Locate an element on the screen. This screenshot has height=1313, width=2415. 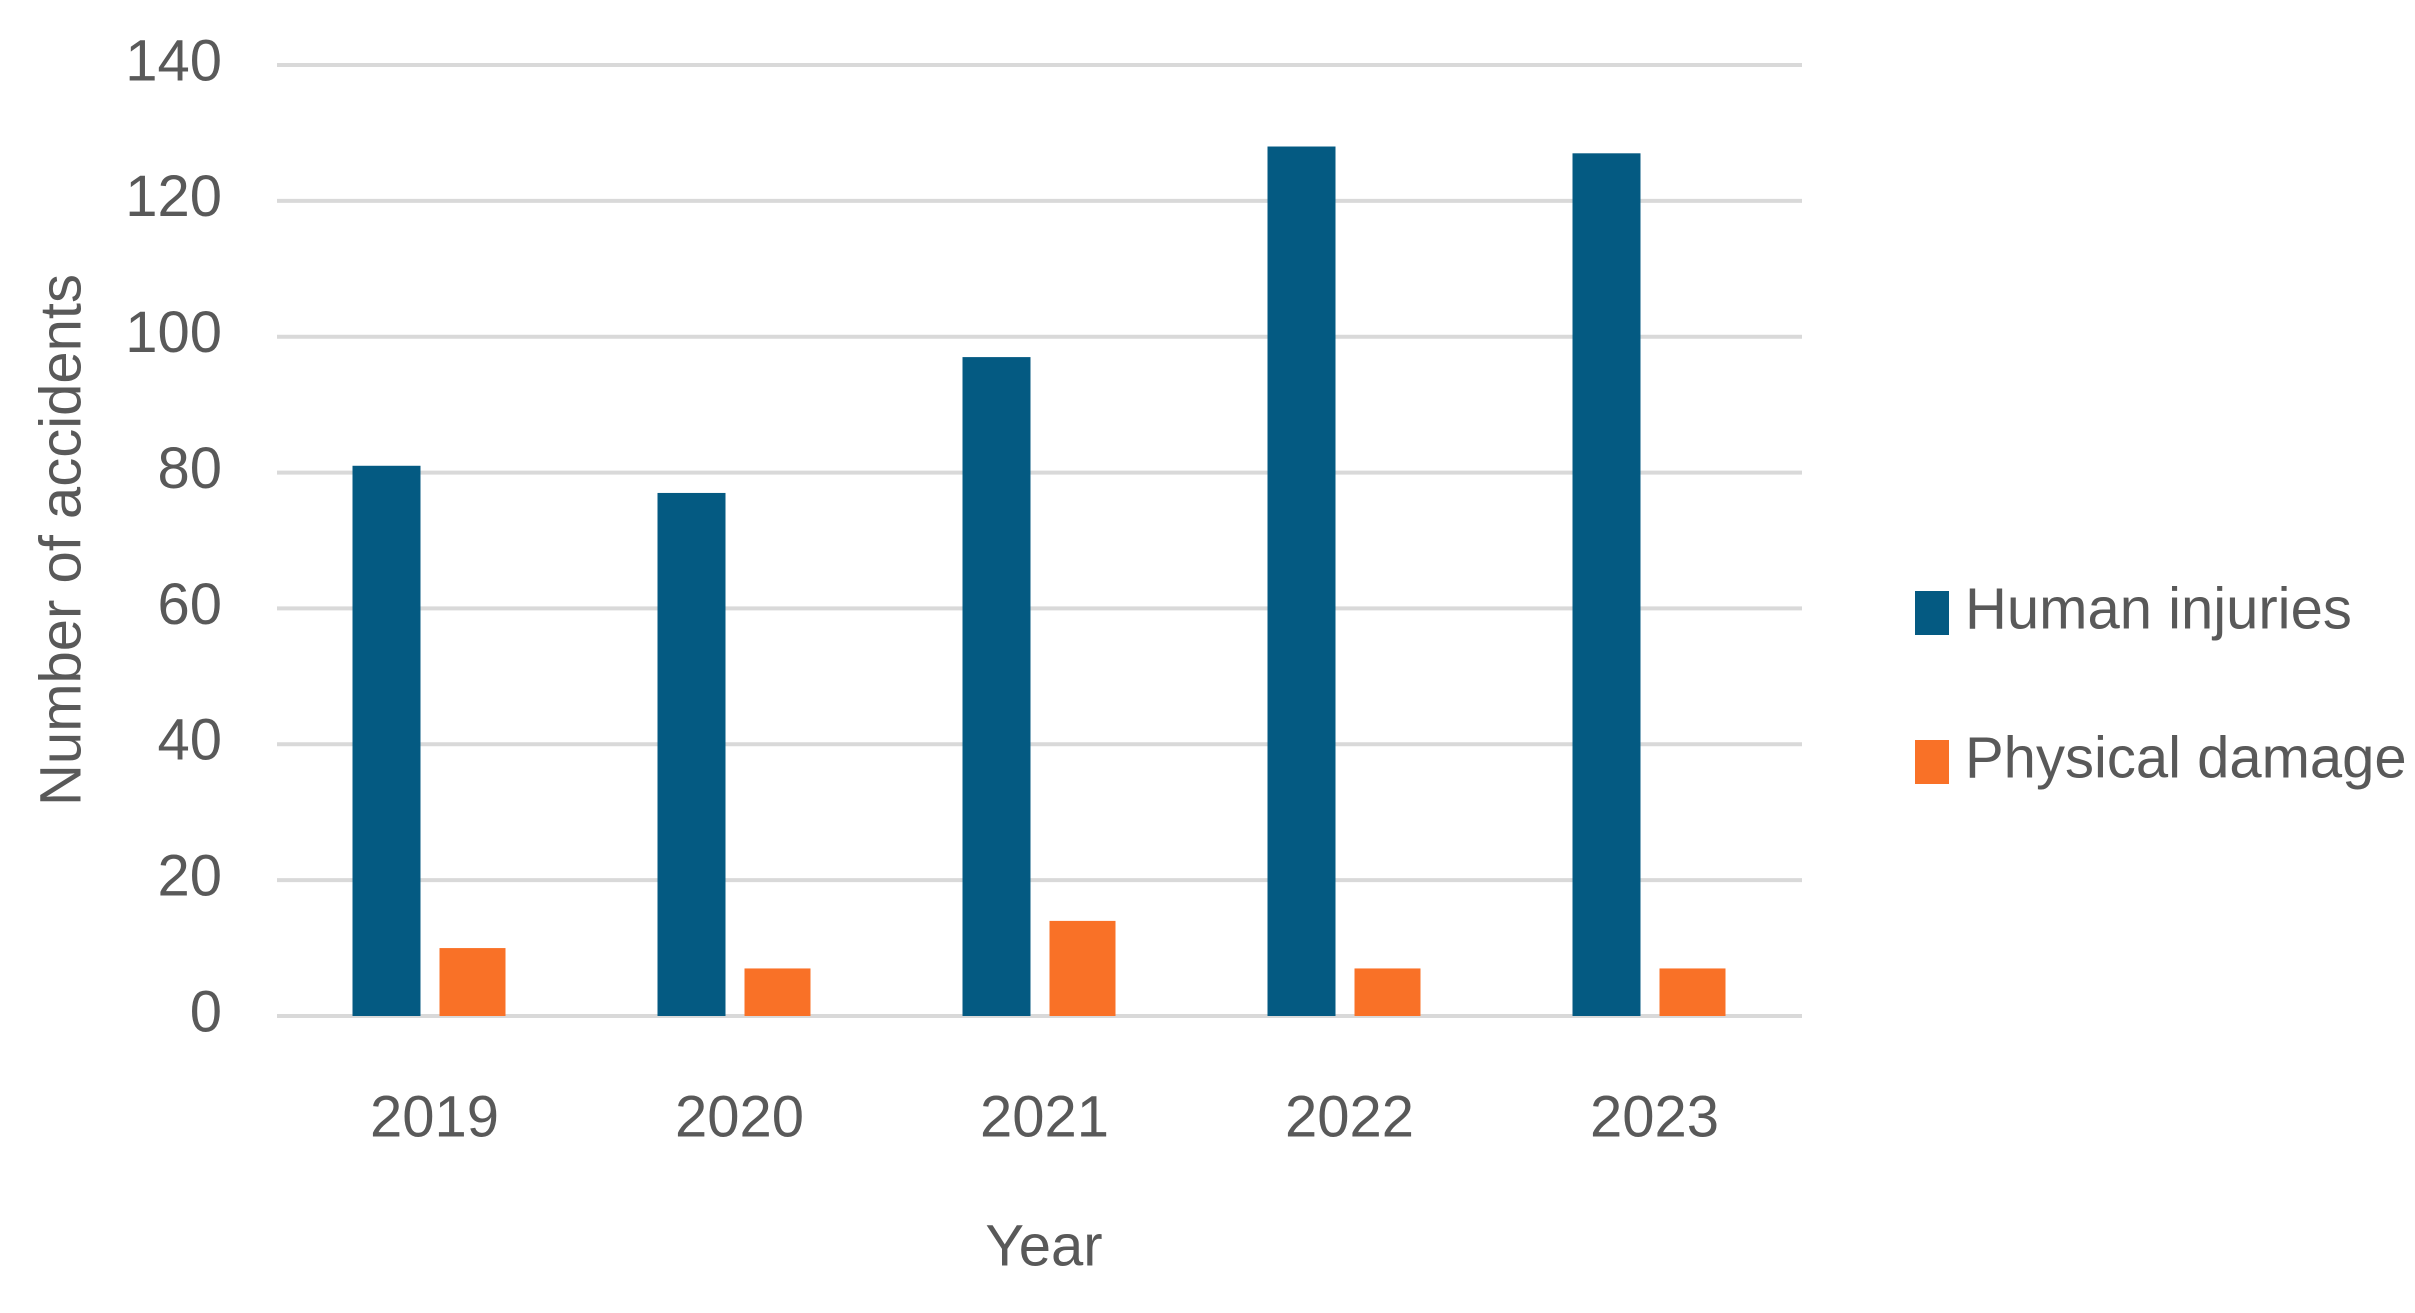
legend-label: Physical damage is located at coordinates (2186, 757).